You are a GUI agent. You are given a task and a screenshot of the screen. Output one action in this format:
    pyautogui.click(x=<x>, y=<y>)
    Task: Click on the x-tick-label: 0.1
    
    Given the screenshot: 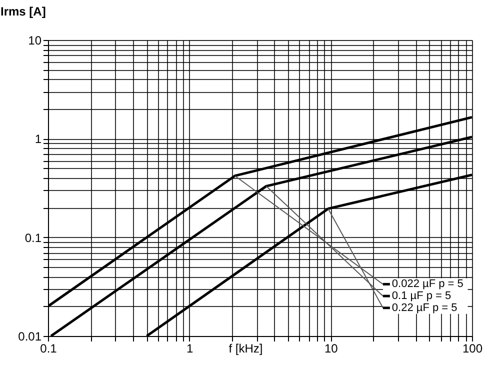 What is the action you would take?
    pyautogui.click(x=49, y=349)
    